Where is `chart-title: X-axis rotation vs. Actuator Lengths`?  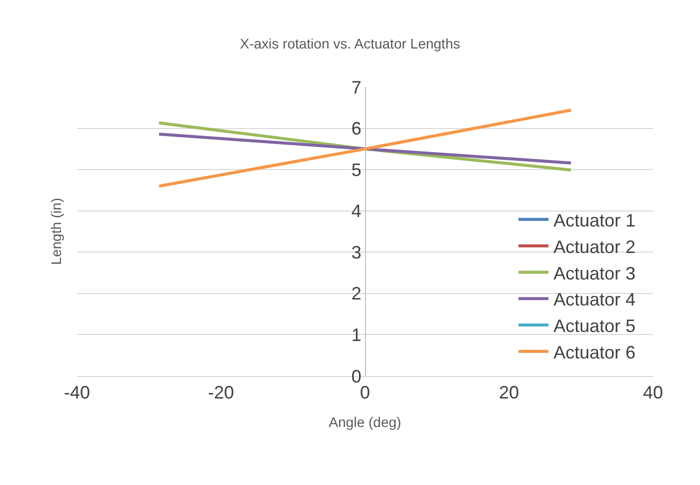 chart-title: X-axis rotation vs. Actuator Lengths is located at coordinates (350, 44).